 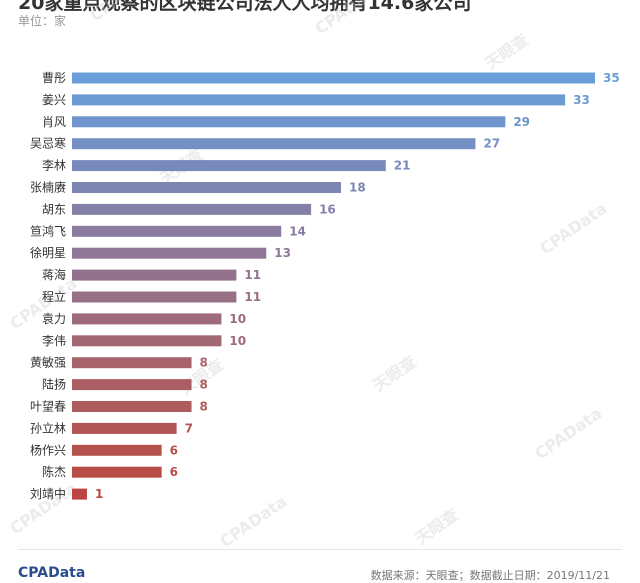 I want to click on unit-label: 单位：家, so click(x=42, y=21).